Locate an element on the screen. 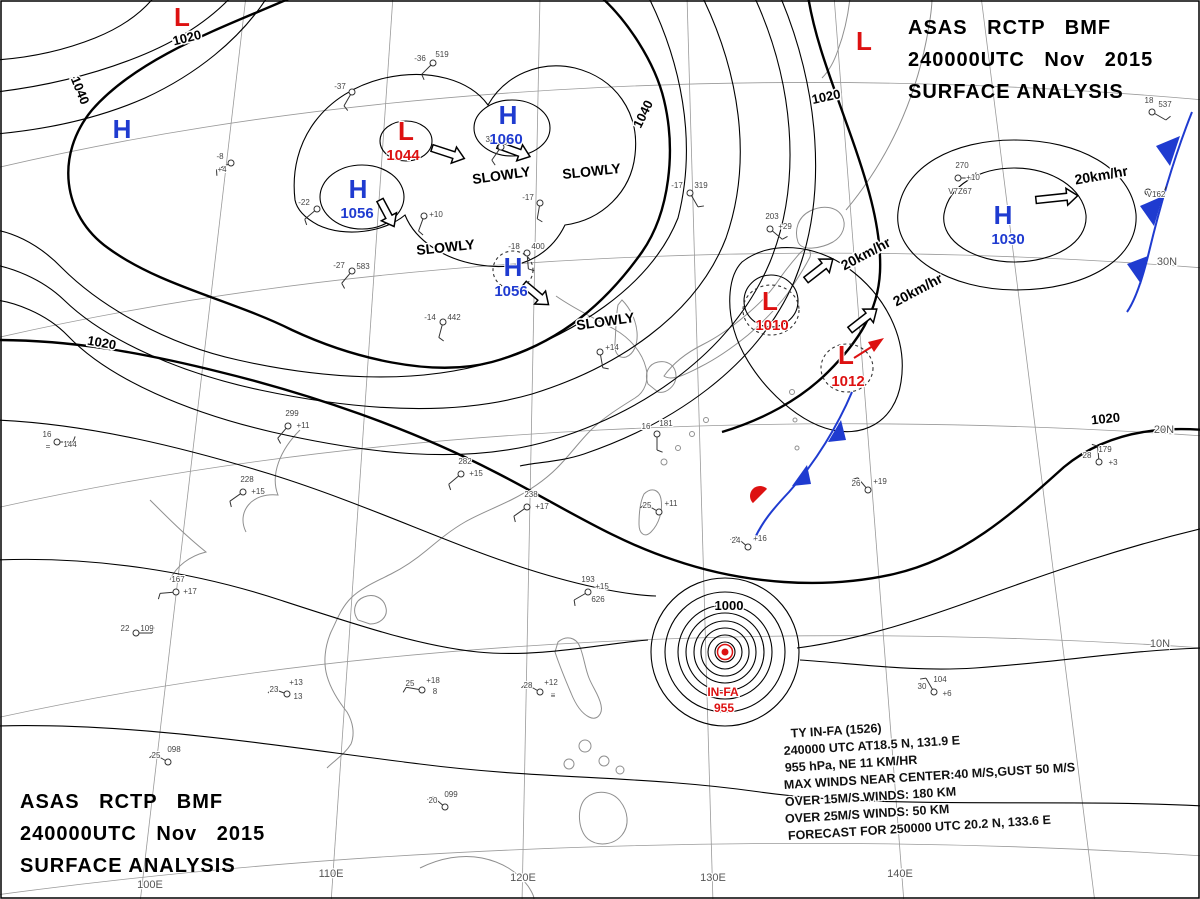  isobar-thin is located at coordinates (668, 233).